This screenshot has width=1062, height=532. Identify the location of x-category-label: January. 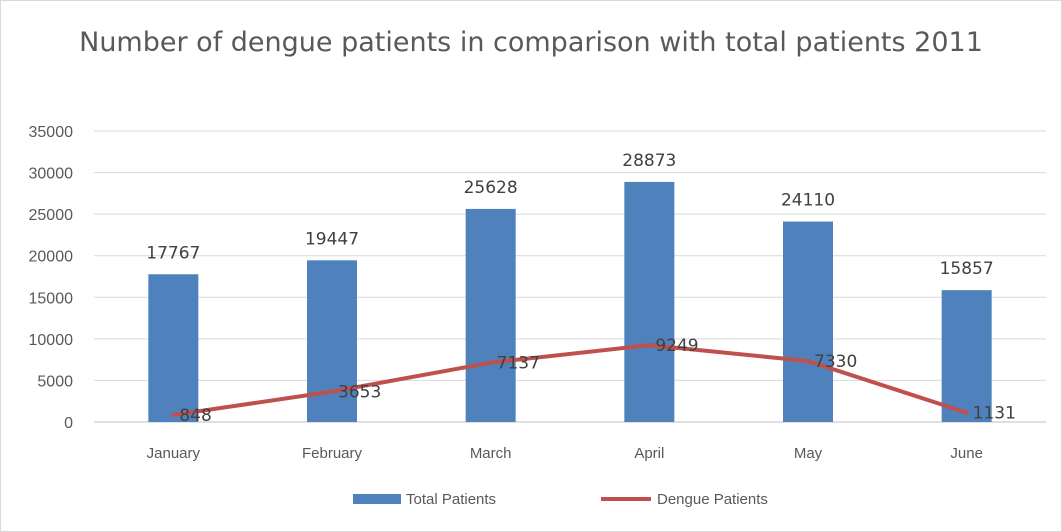
(174, 453).